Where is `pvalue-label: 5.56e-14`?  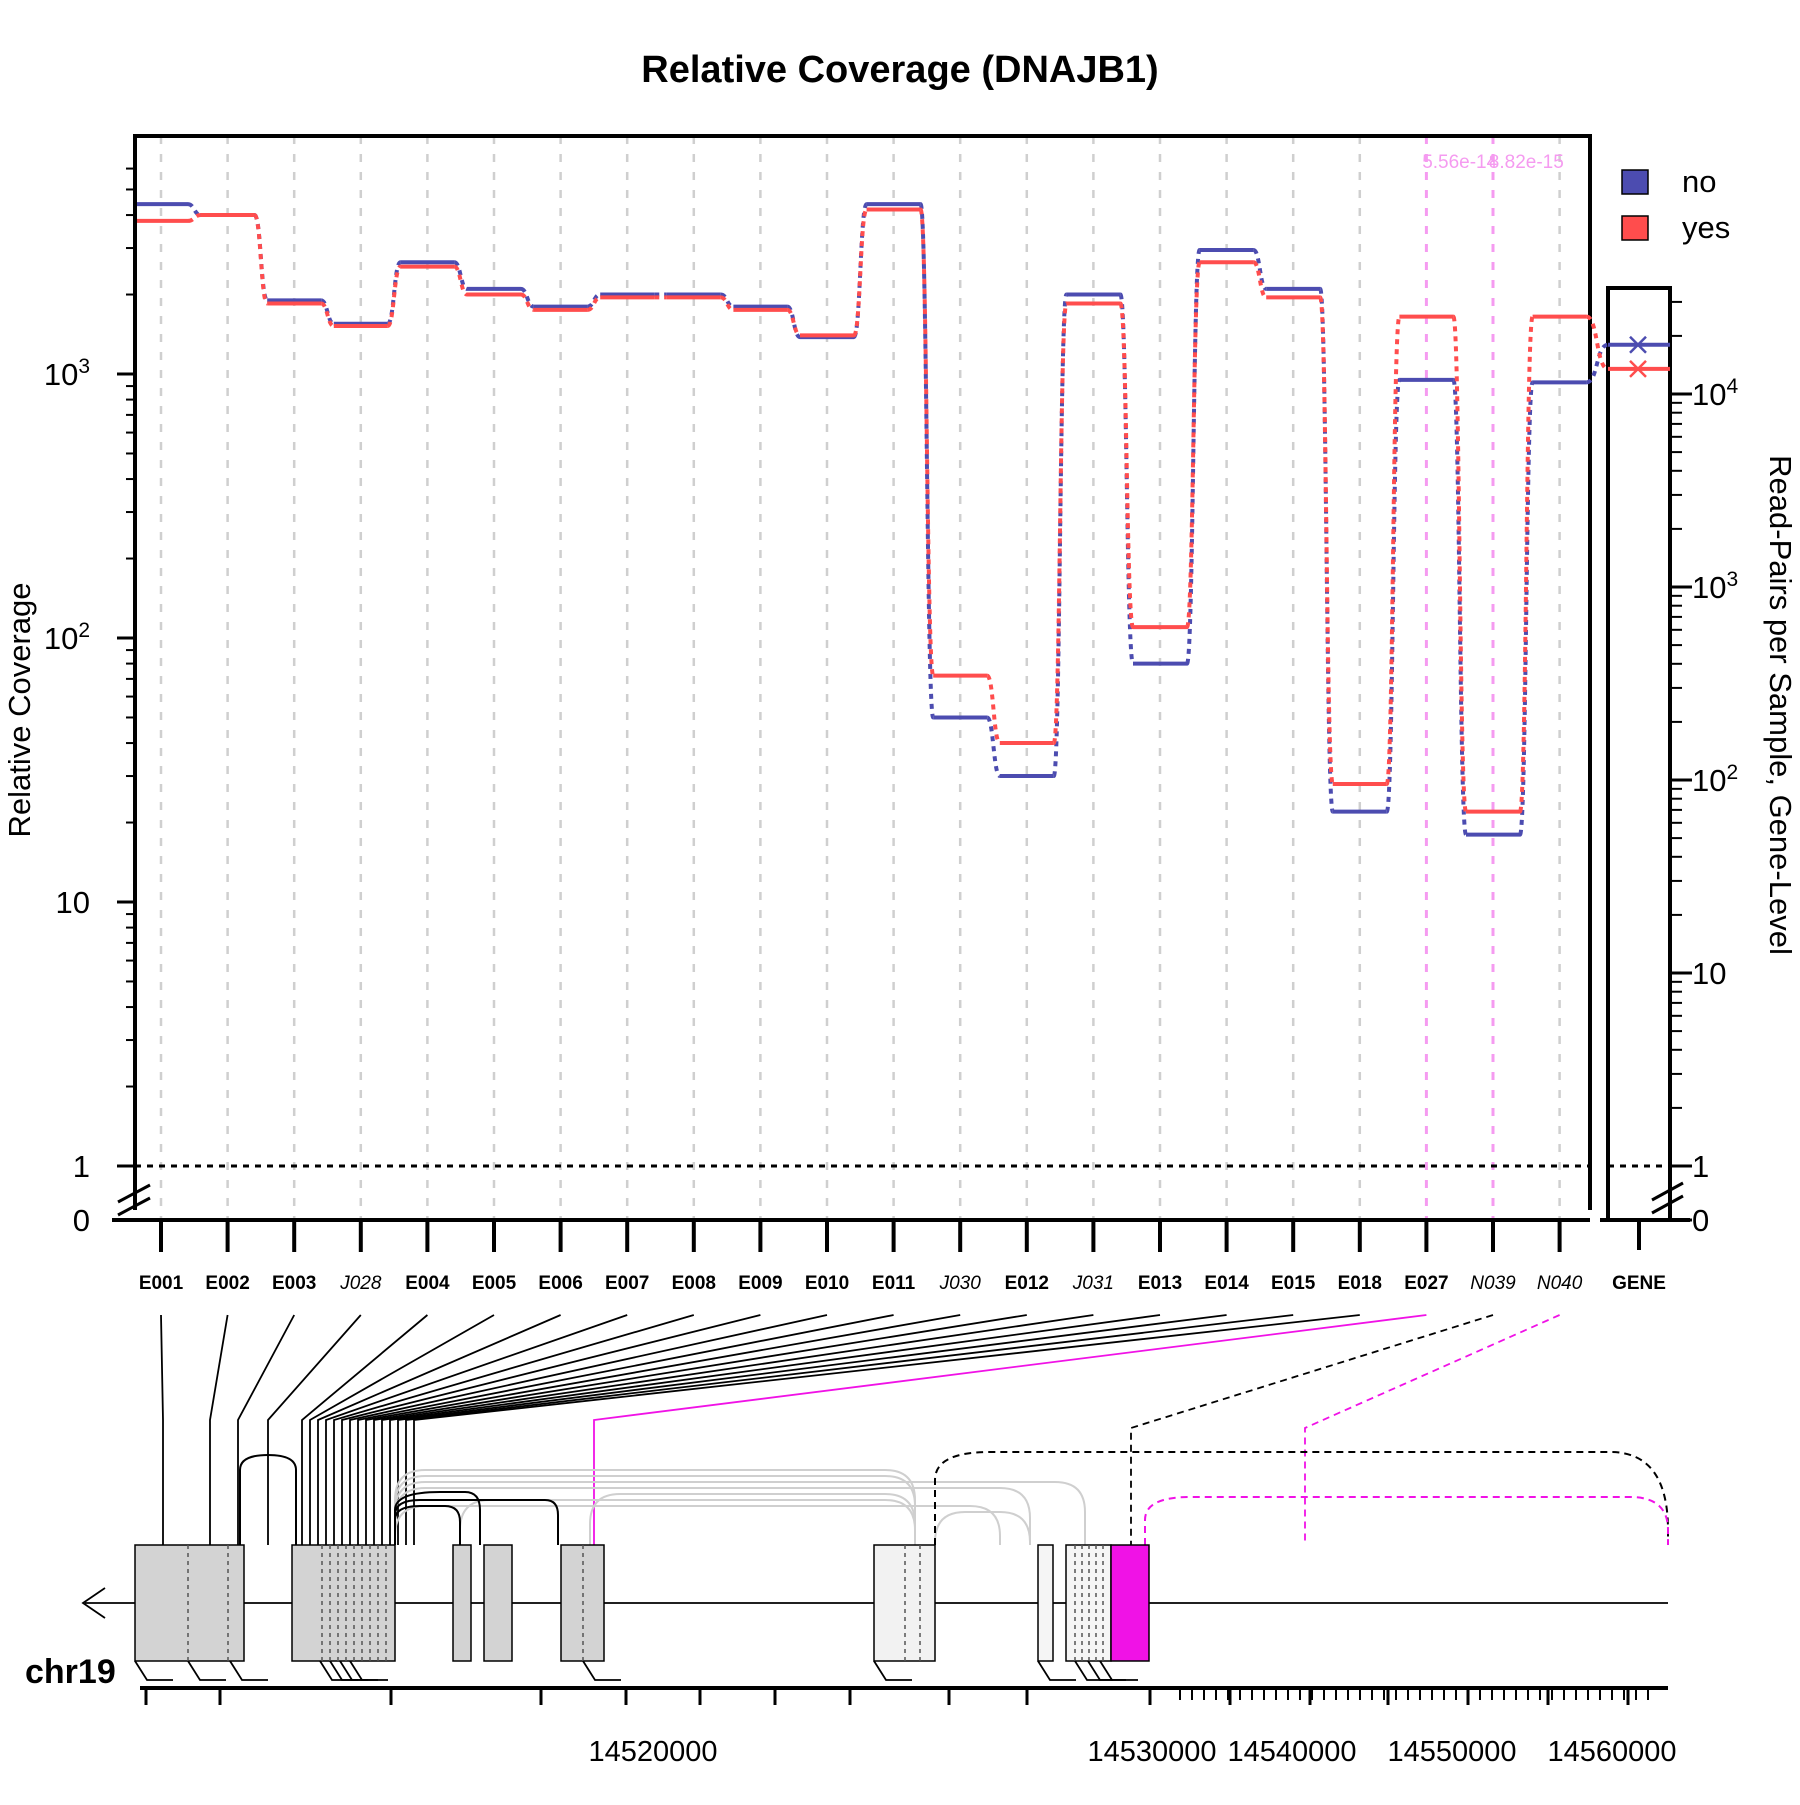
pvalue-label: 5.56e-14 is located at coordinates (1459, 162).